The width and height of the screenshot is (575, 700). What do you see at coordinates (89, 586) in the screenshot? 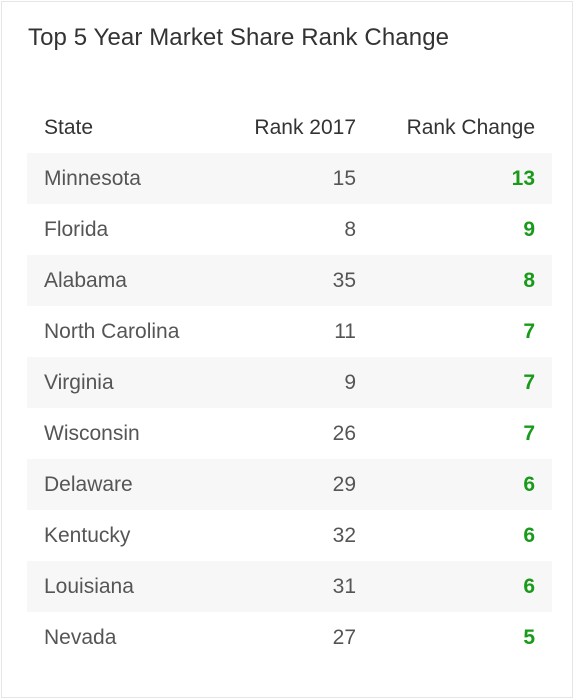
I see `state-cell: Louisiana` at bounding box center [89, 586].